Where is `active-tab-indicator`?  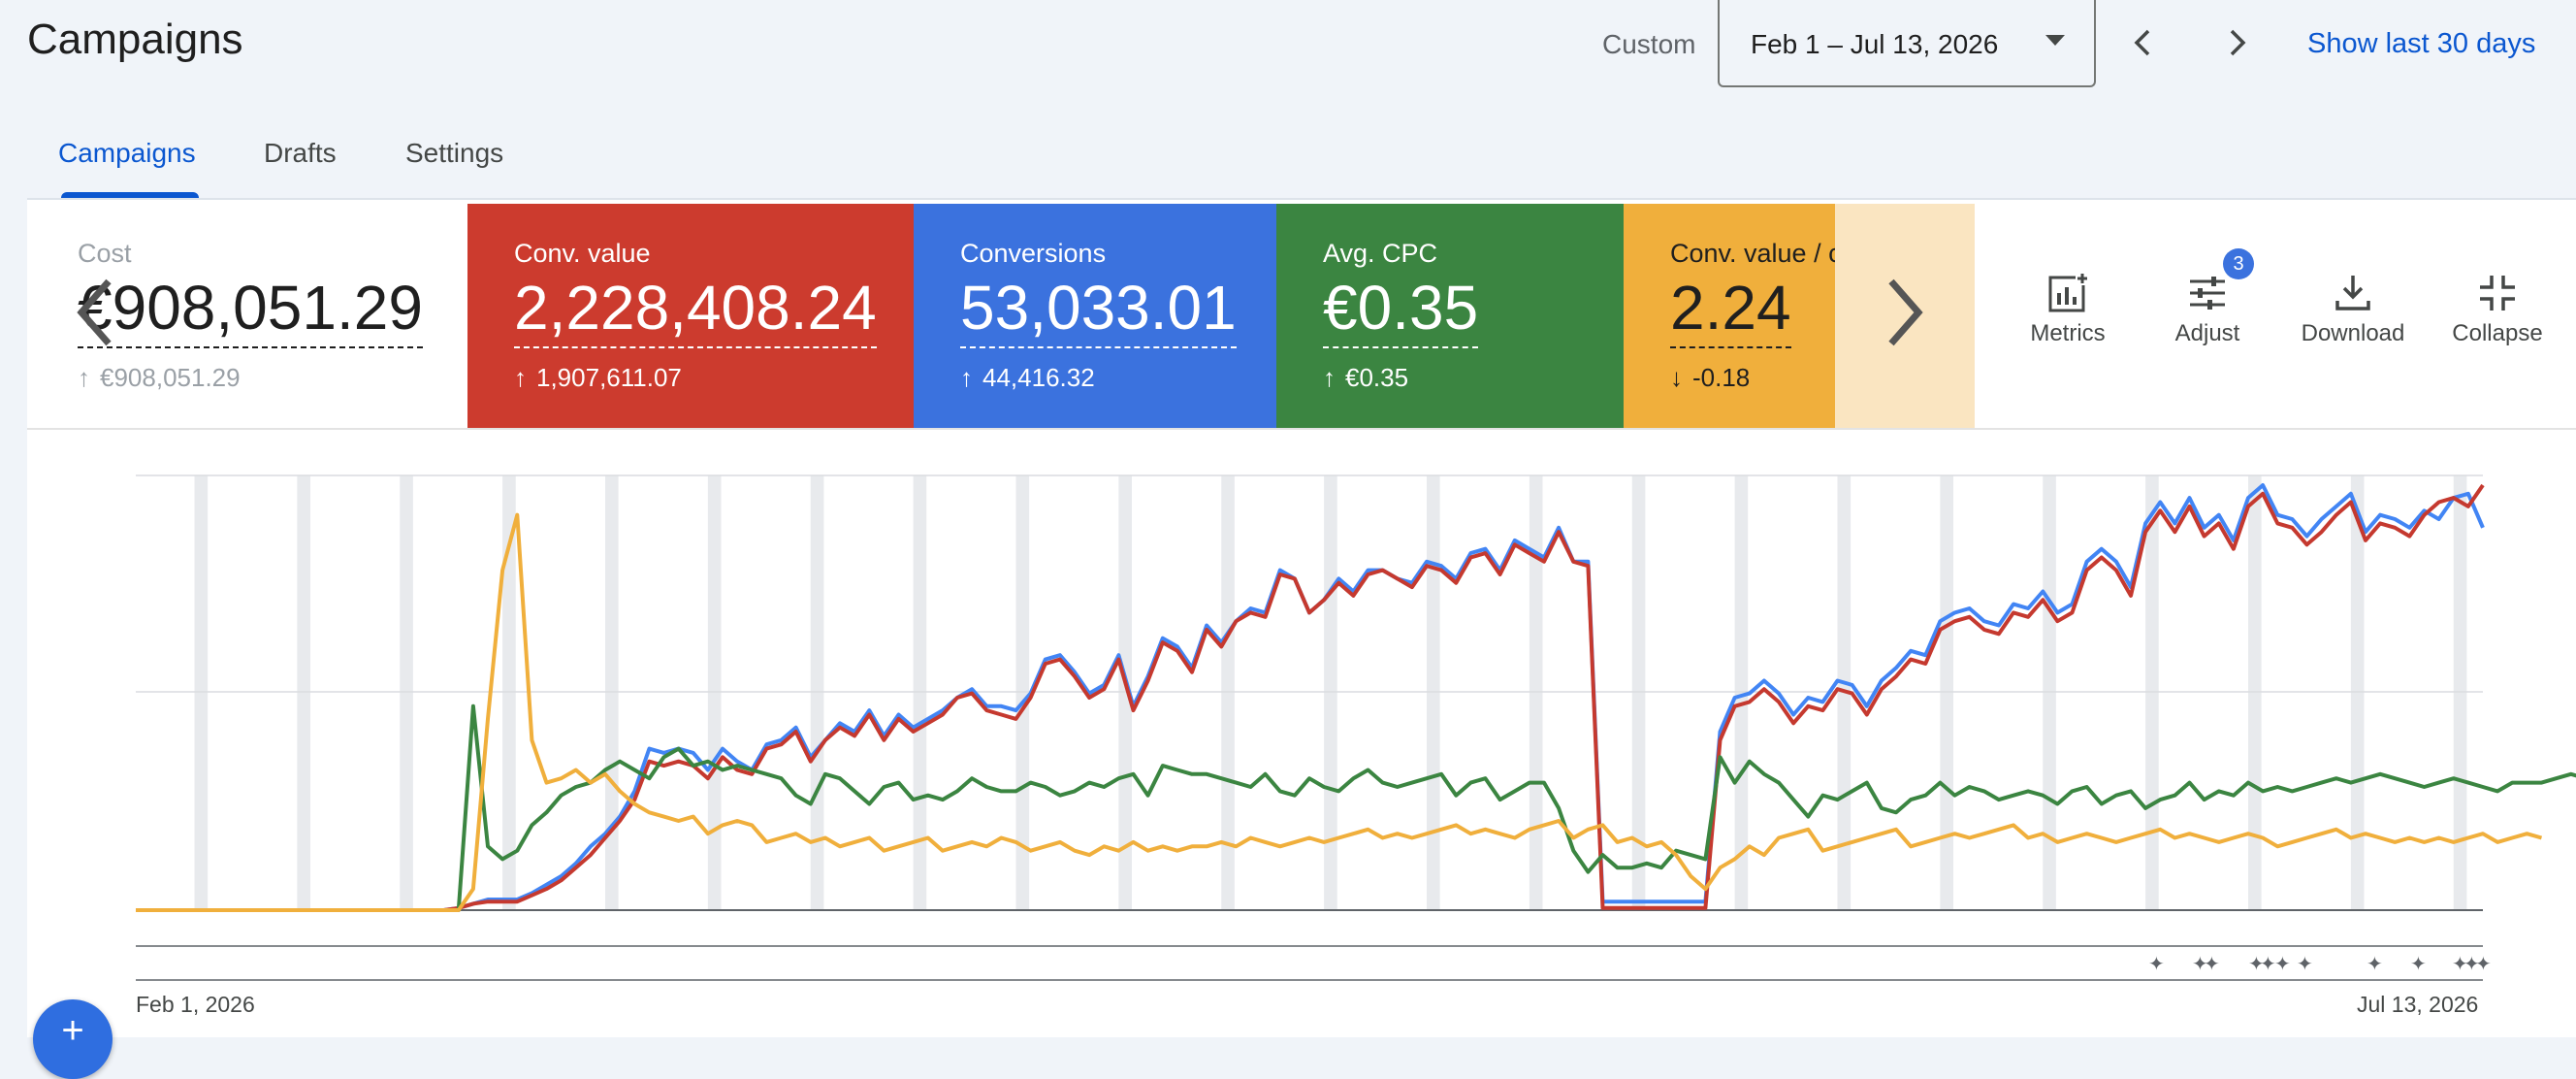 active-tab-indicator is located at coordinates (130, 195).